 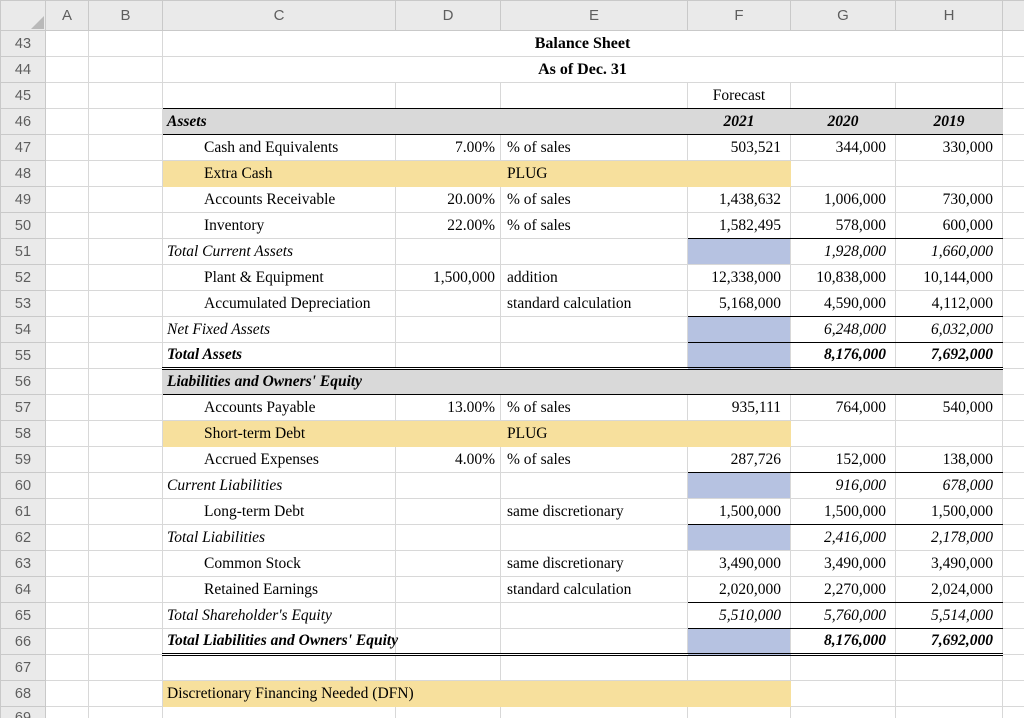 I want to click on cell-E59: % of sales, so click(x=594, y=459).